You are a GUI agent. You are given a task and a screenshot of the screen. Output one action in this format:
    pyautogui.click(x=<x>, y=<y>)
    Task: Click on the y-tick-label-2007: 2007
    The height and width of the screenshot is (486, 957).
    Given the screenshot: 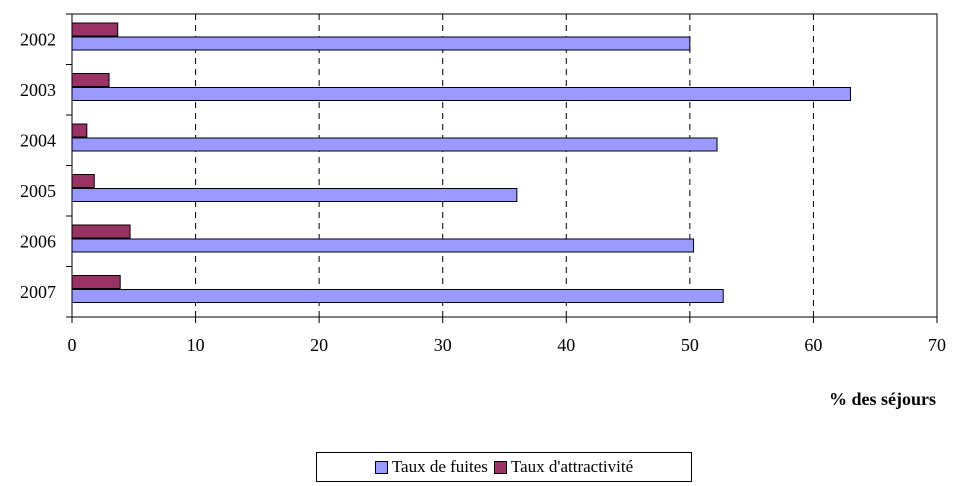 What is the action you would take?
    pyautogui.click(x=38, y=292)
    